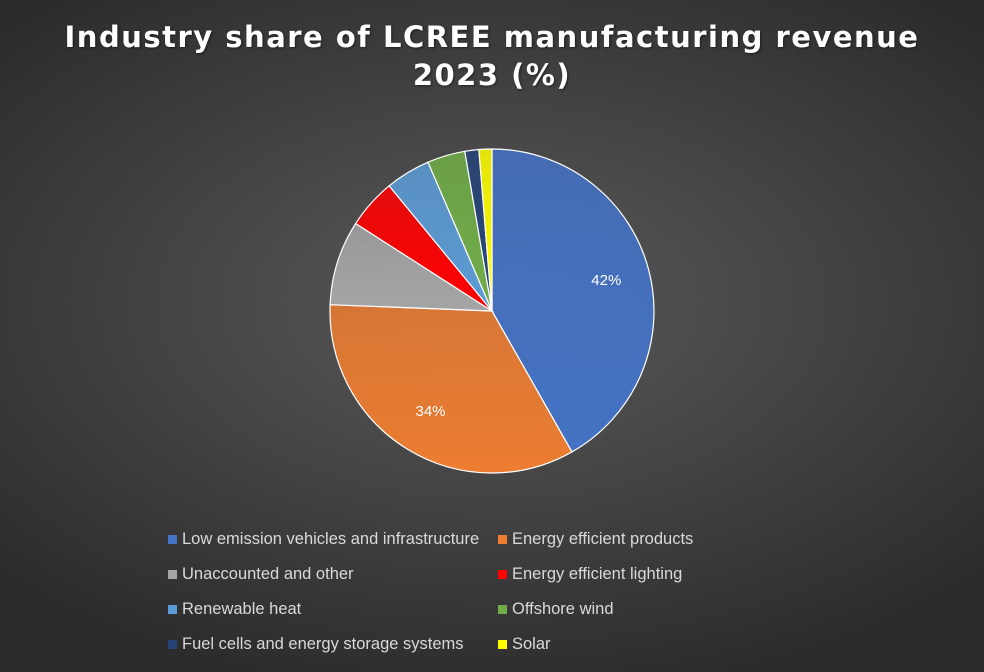 The width and height of the screenshot is (984, 672). What do you see at coordinates (430, 411) in the screenshot?
I see `data-label-energy-efficient-products: 34%` at bounding box center [430, 411].